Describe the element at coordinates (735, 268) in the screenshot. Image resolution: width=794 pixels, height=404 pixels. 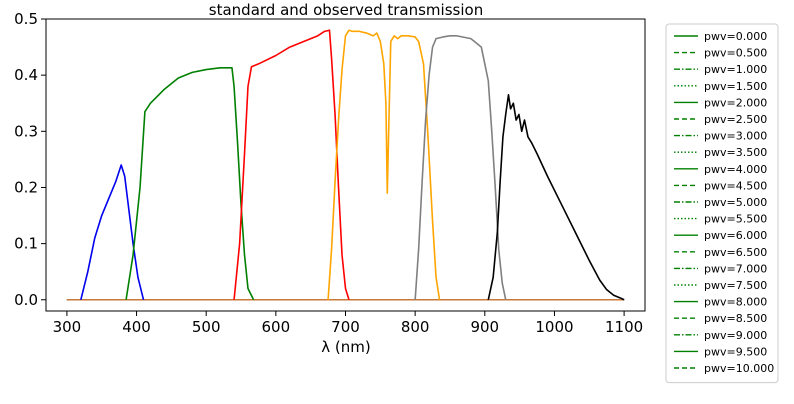
I see `legend-label: pwv=7.000` at that location.